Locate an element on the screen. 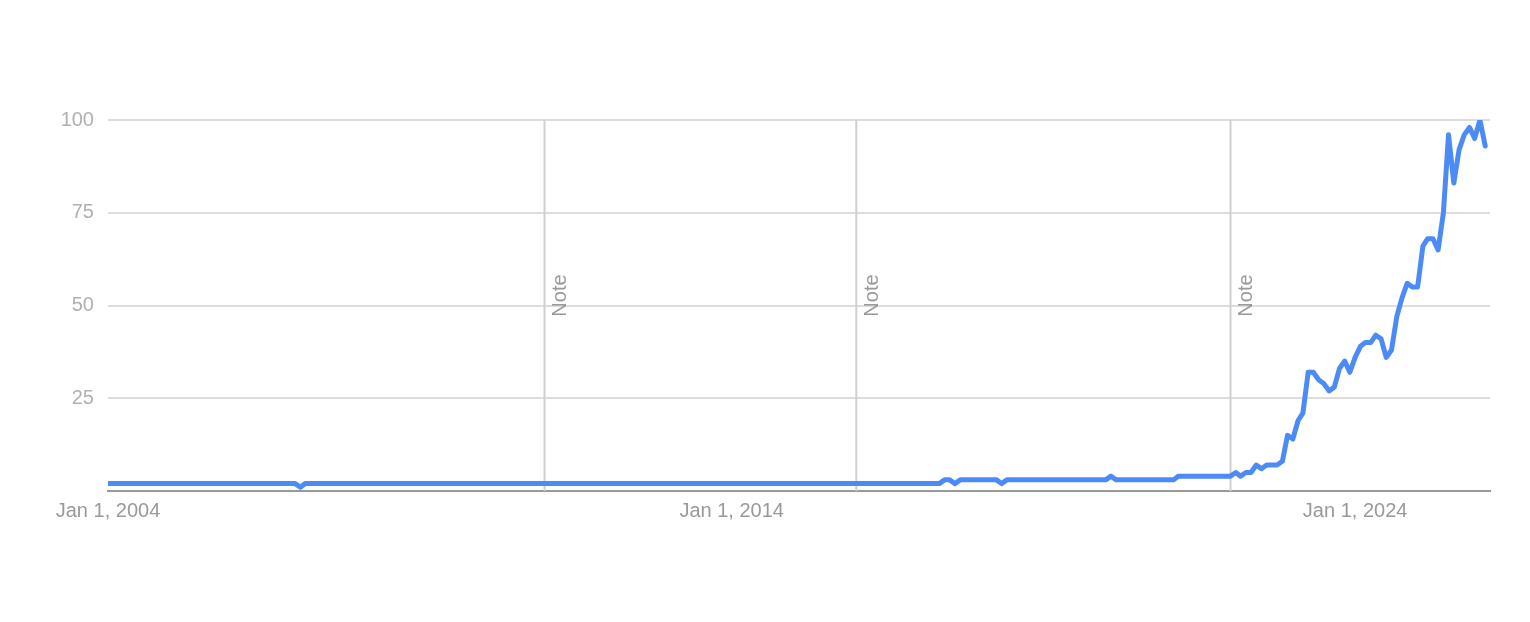  x-tick-label: Jan 1, 2004 is located at coordinates (108, 509).